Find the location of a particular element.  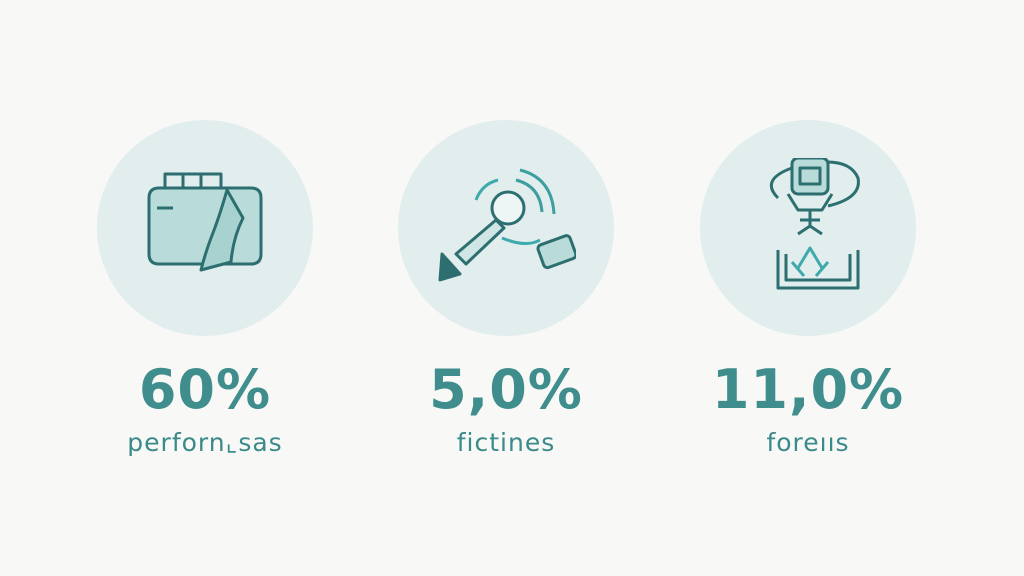

stat-value: 5,0% is located at coordinates (506, 389).